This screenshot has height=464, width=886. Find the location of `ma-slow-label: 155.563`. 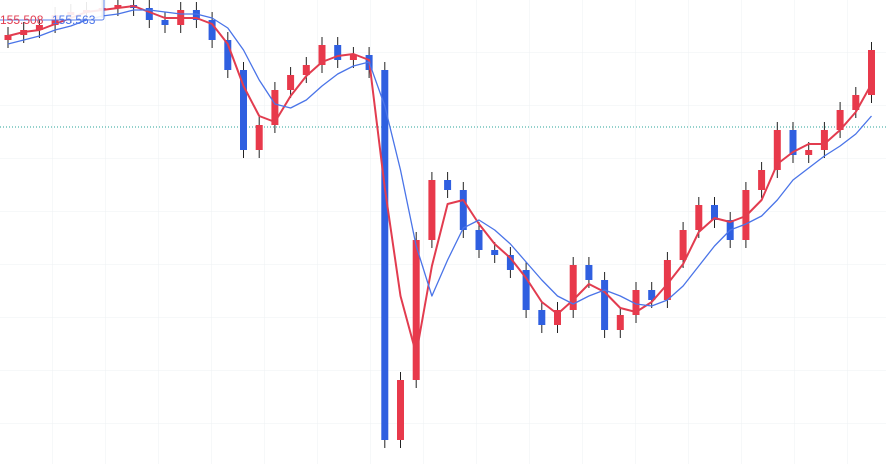

ma-slow-label: 155.563 is located at coordinates (74, 20).